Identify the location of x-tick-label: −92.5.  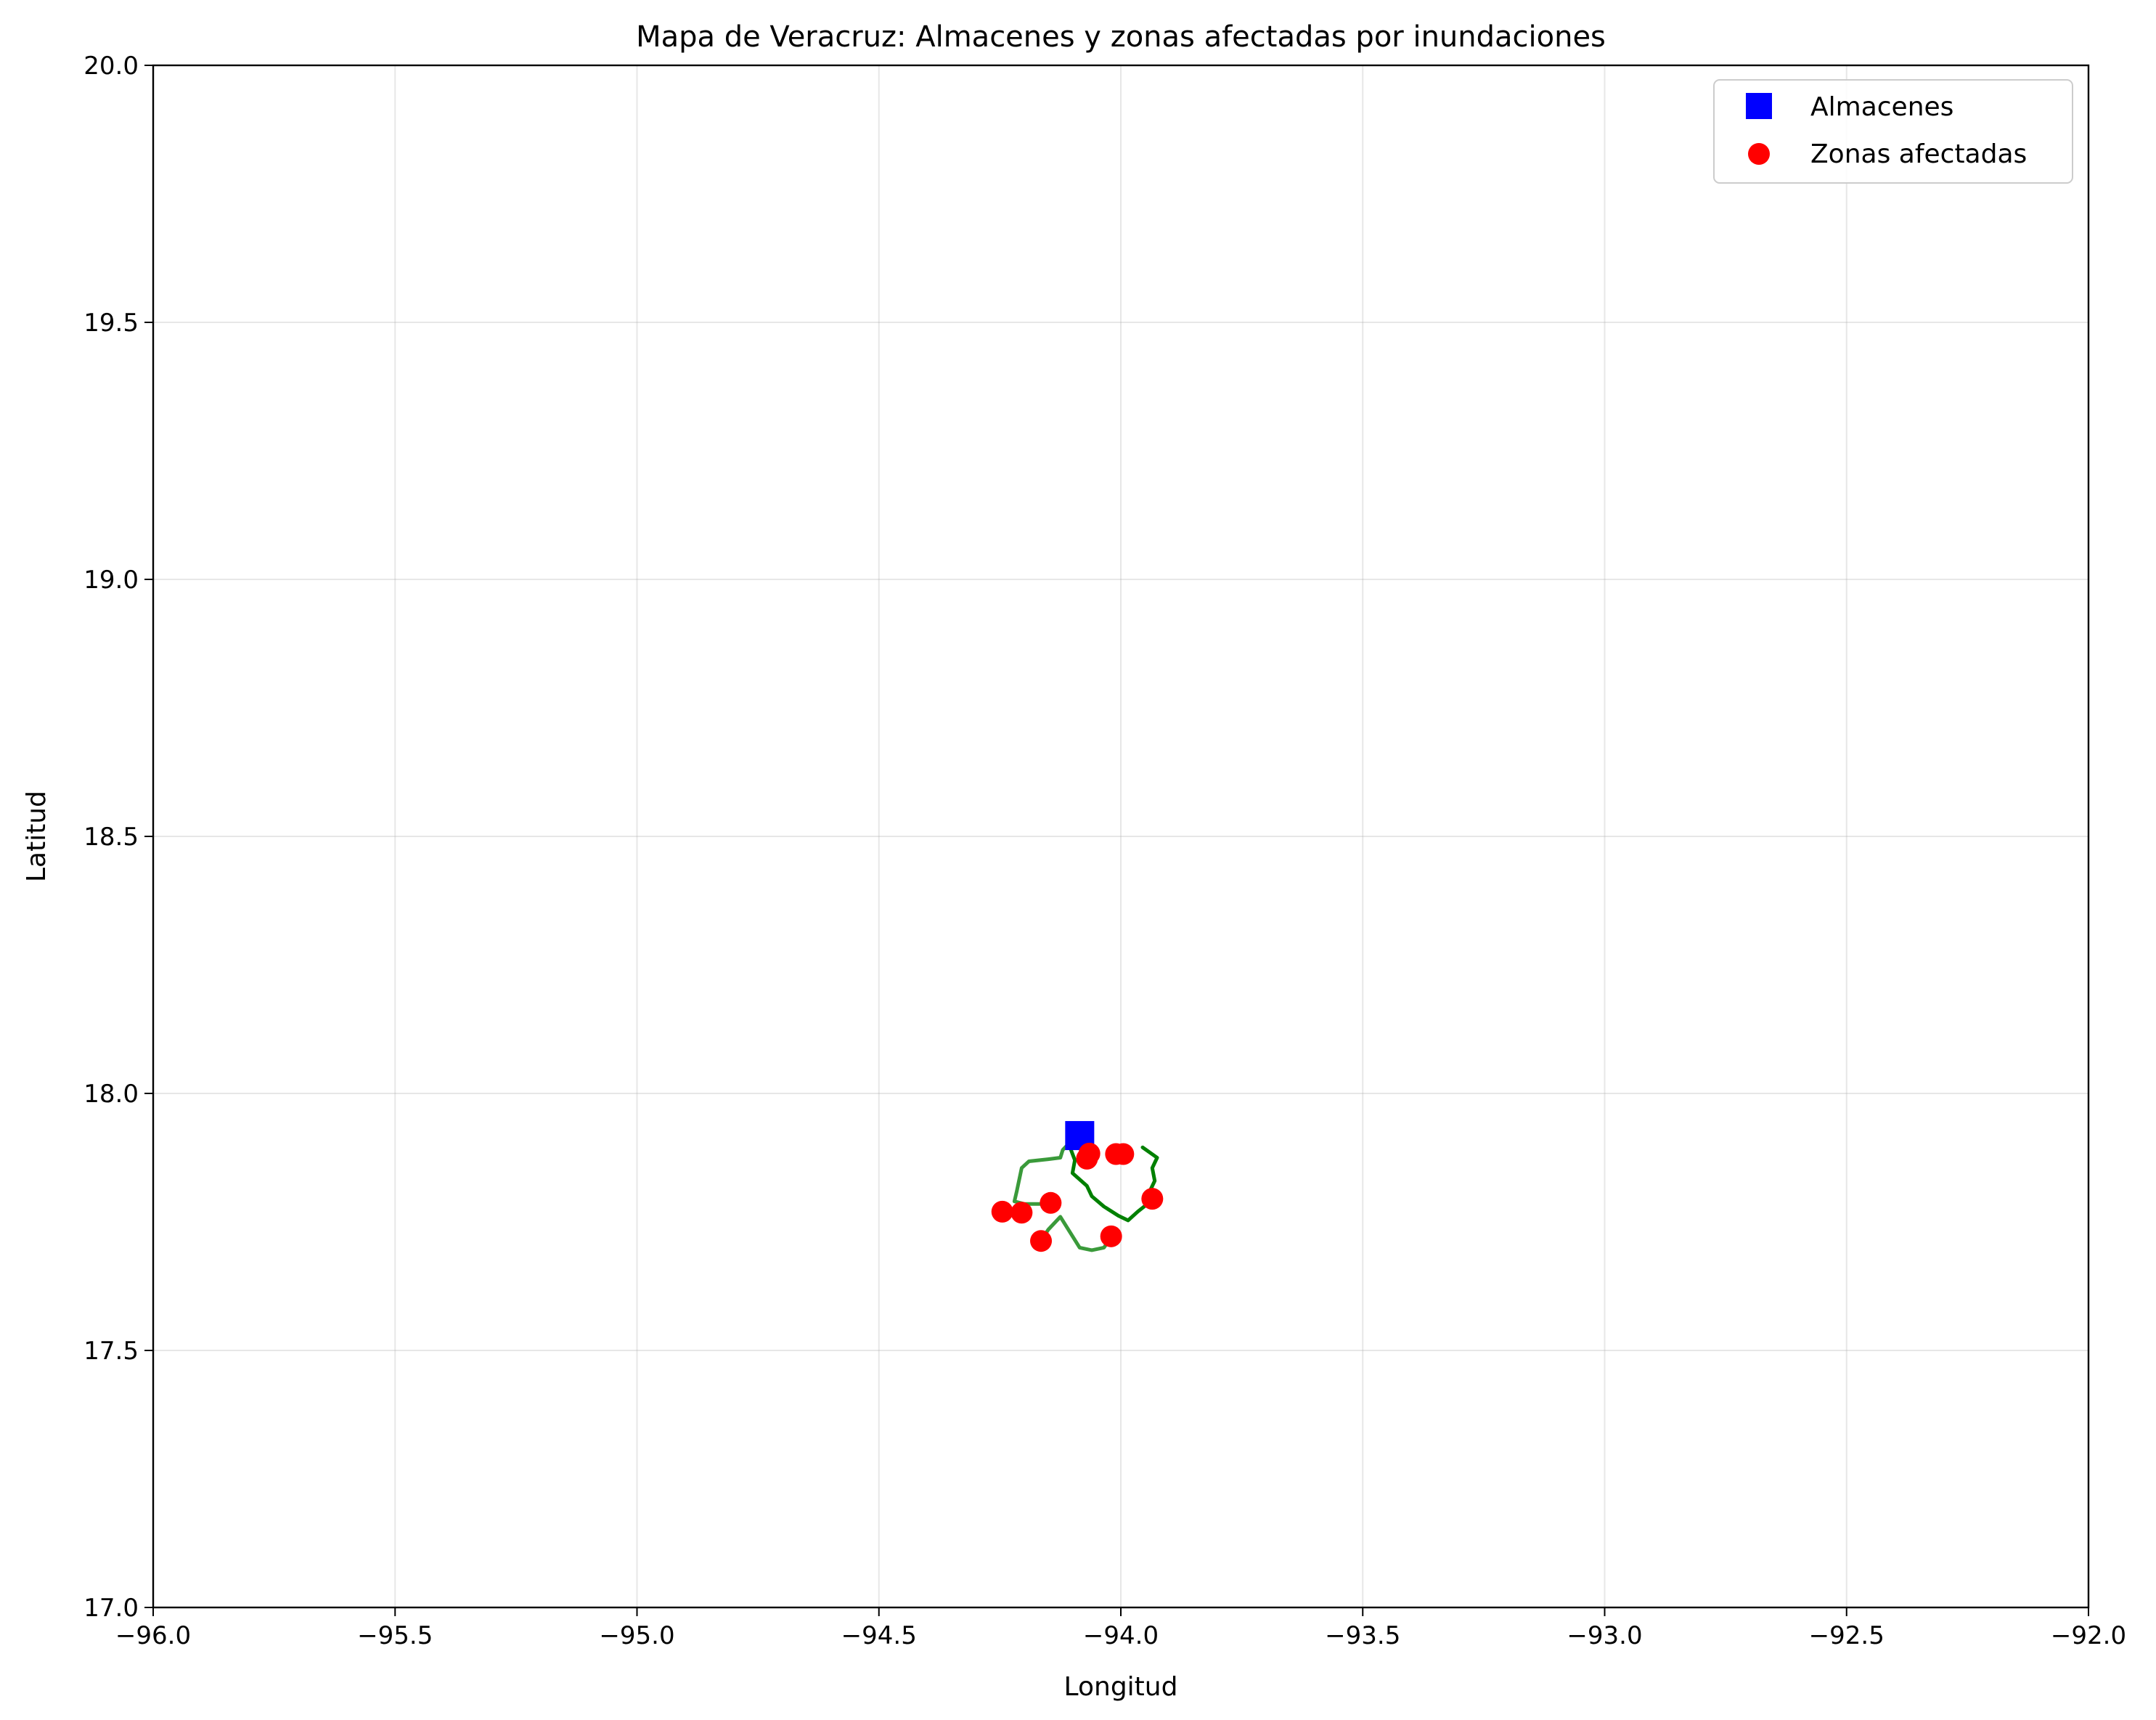
(1847, 1635).